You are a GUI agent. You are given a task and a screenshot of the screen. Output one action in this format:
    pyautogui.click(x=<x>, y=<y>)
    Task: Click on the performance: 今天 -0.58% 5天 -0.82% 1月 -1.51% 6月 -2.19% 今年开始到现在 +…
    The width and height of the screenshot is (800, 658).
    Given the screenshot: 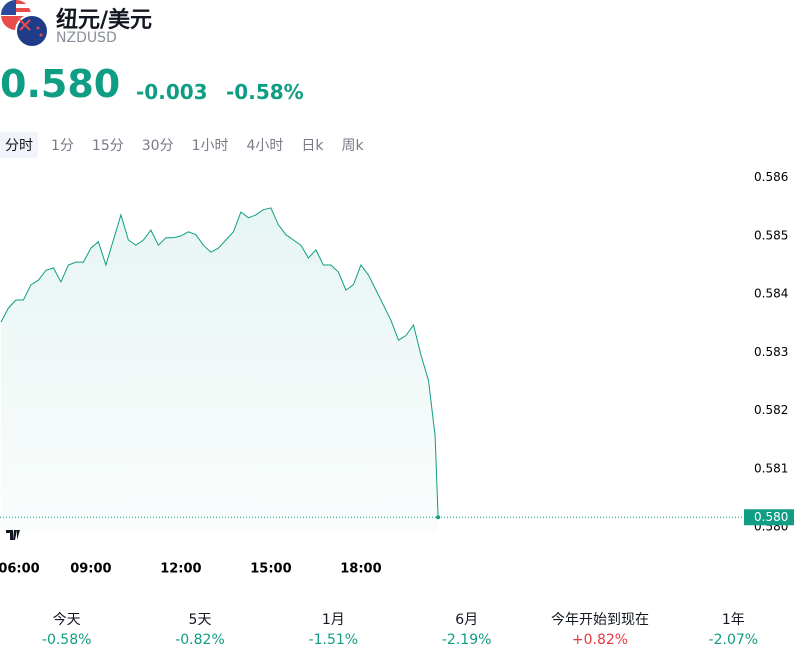 What is the action you would take?
    pyautogui.click(x=400, y=630)
    